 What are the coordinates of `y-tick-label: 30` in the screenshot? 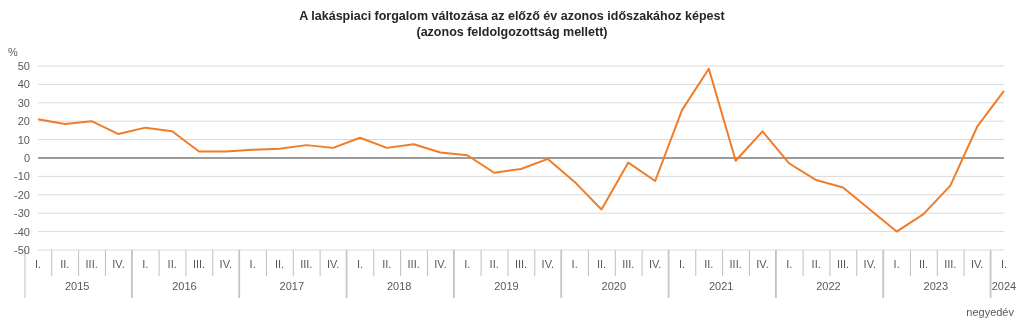 It's located at (23, 102).